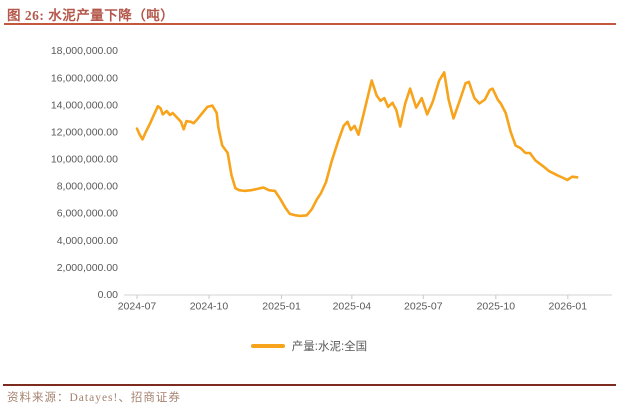  Describe the element at coordinates (496, 307) in the screenshot. I see `x-tick-label: 2025-10` at that location.